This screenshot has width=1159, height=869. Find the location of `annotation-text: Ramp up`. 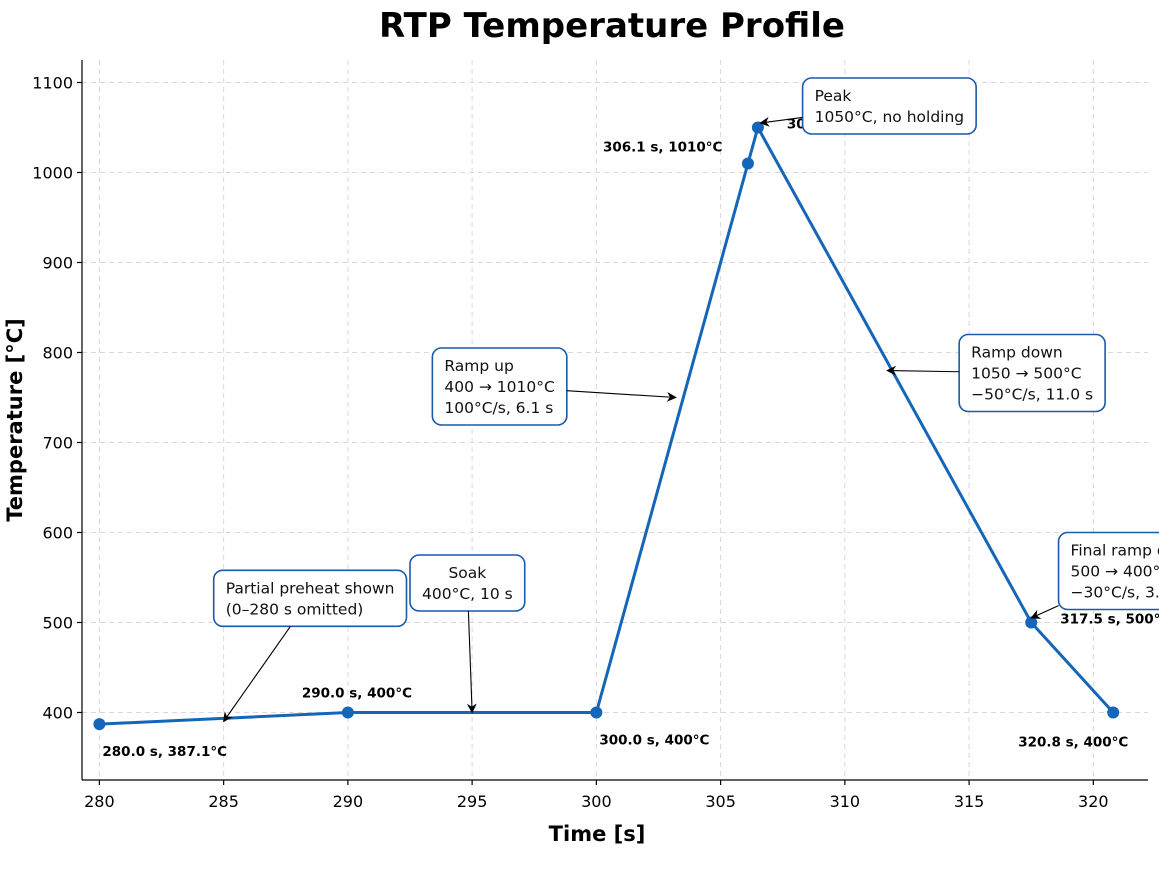

annotation-text: Ramp up is located at coordinates (478, 366).